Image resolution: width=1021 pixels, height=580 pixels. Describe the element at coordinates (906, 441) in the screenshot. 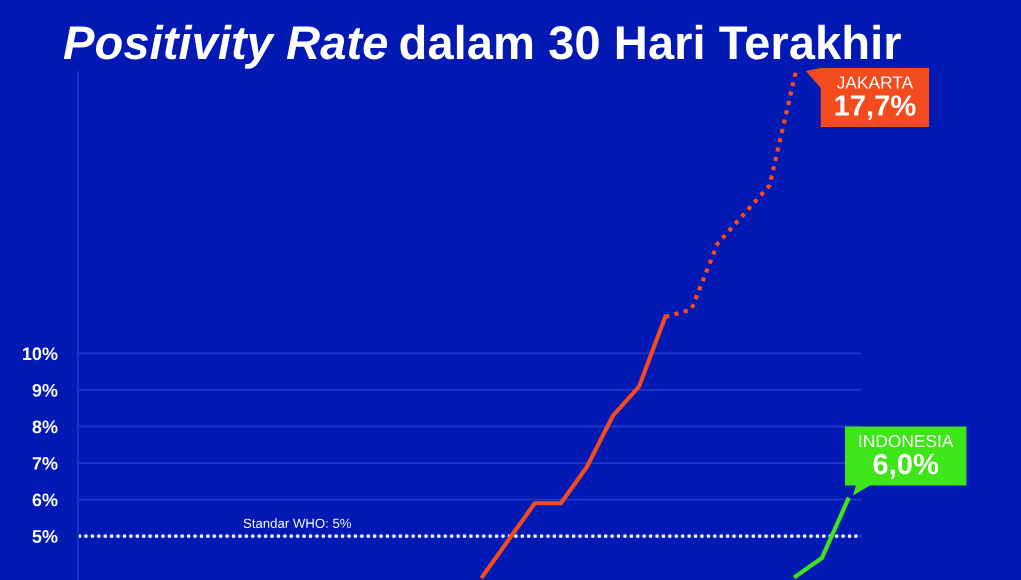

I see `text: INDONESIA` at that location.